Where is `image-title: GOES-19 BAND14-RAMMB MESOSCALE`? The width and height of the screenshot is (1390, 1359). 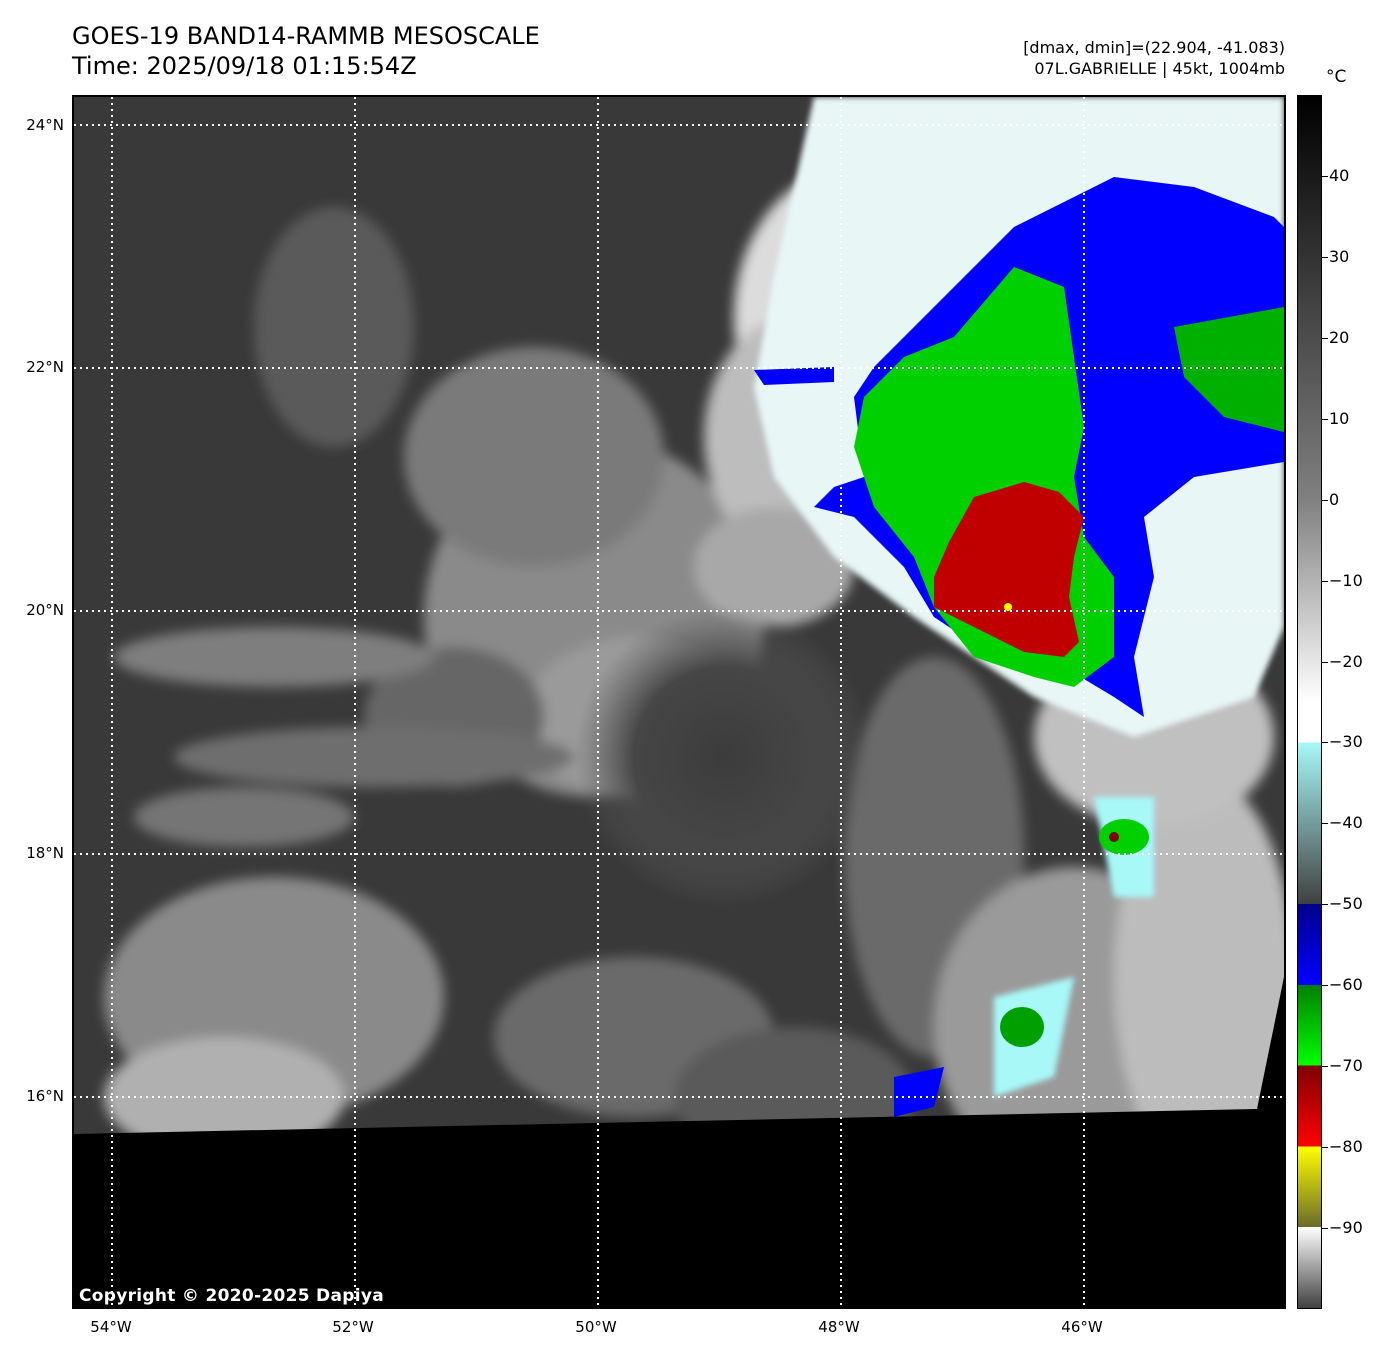 image-title: GOES-19 BAND14-RAMMB MESOSCALE is located at coordinates (306, 36).